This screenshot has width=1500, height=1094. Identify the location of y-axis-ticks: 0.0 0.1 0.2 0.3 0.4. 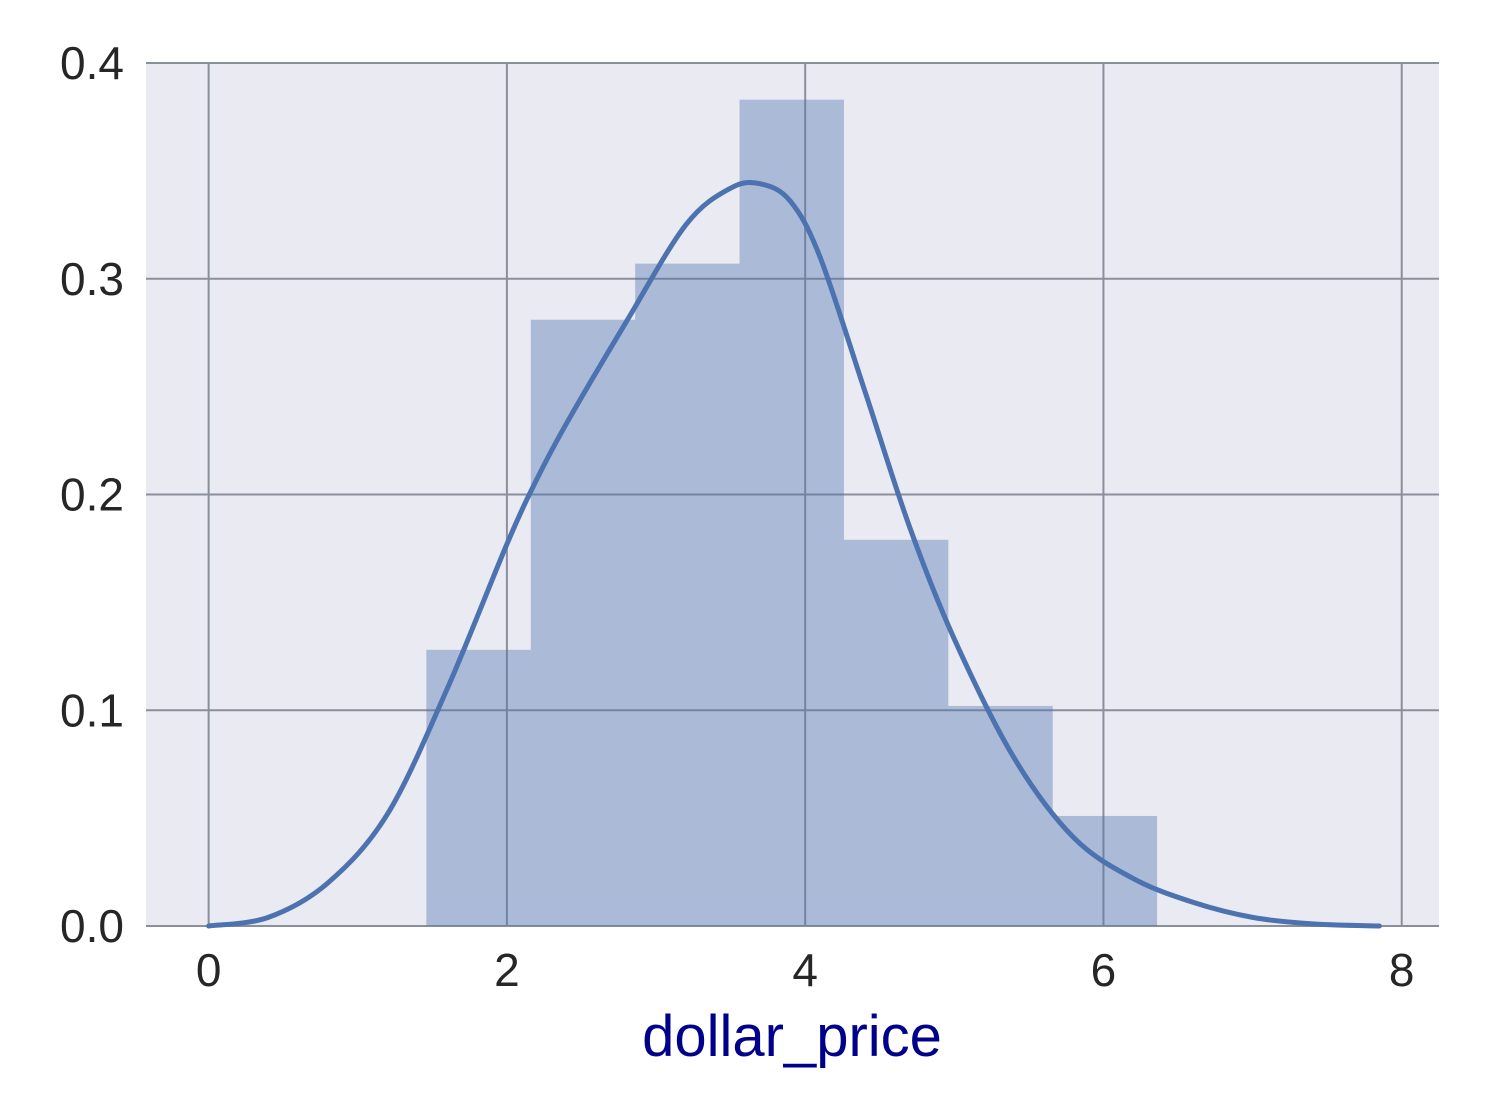
(92, 494).